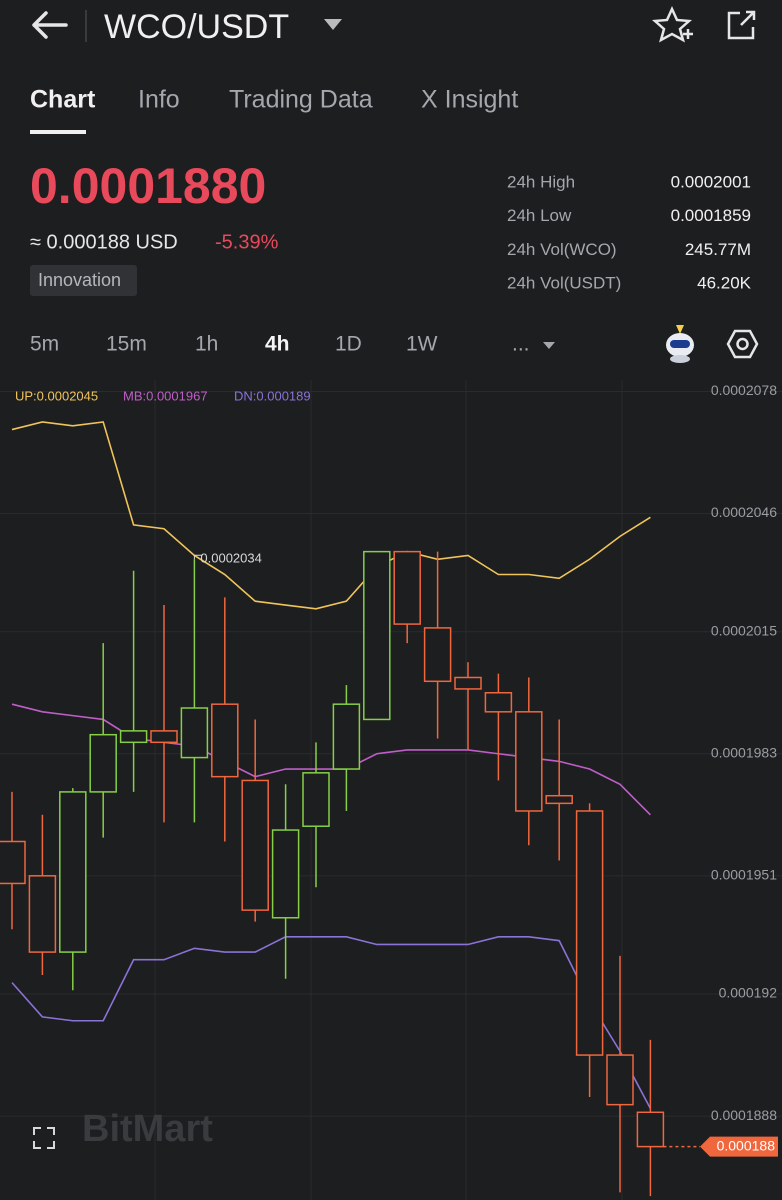  Describe the element at coordinates (746, 1145) in the screenshot. I see `price-tag-label: 0.000188` at that location.